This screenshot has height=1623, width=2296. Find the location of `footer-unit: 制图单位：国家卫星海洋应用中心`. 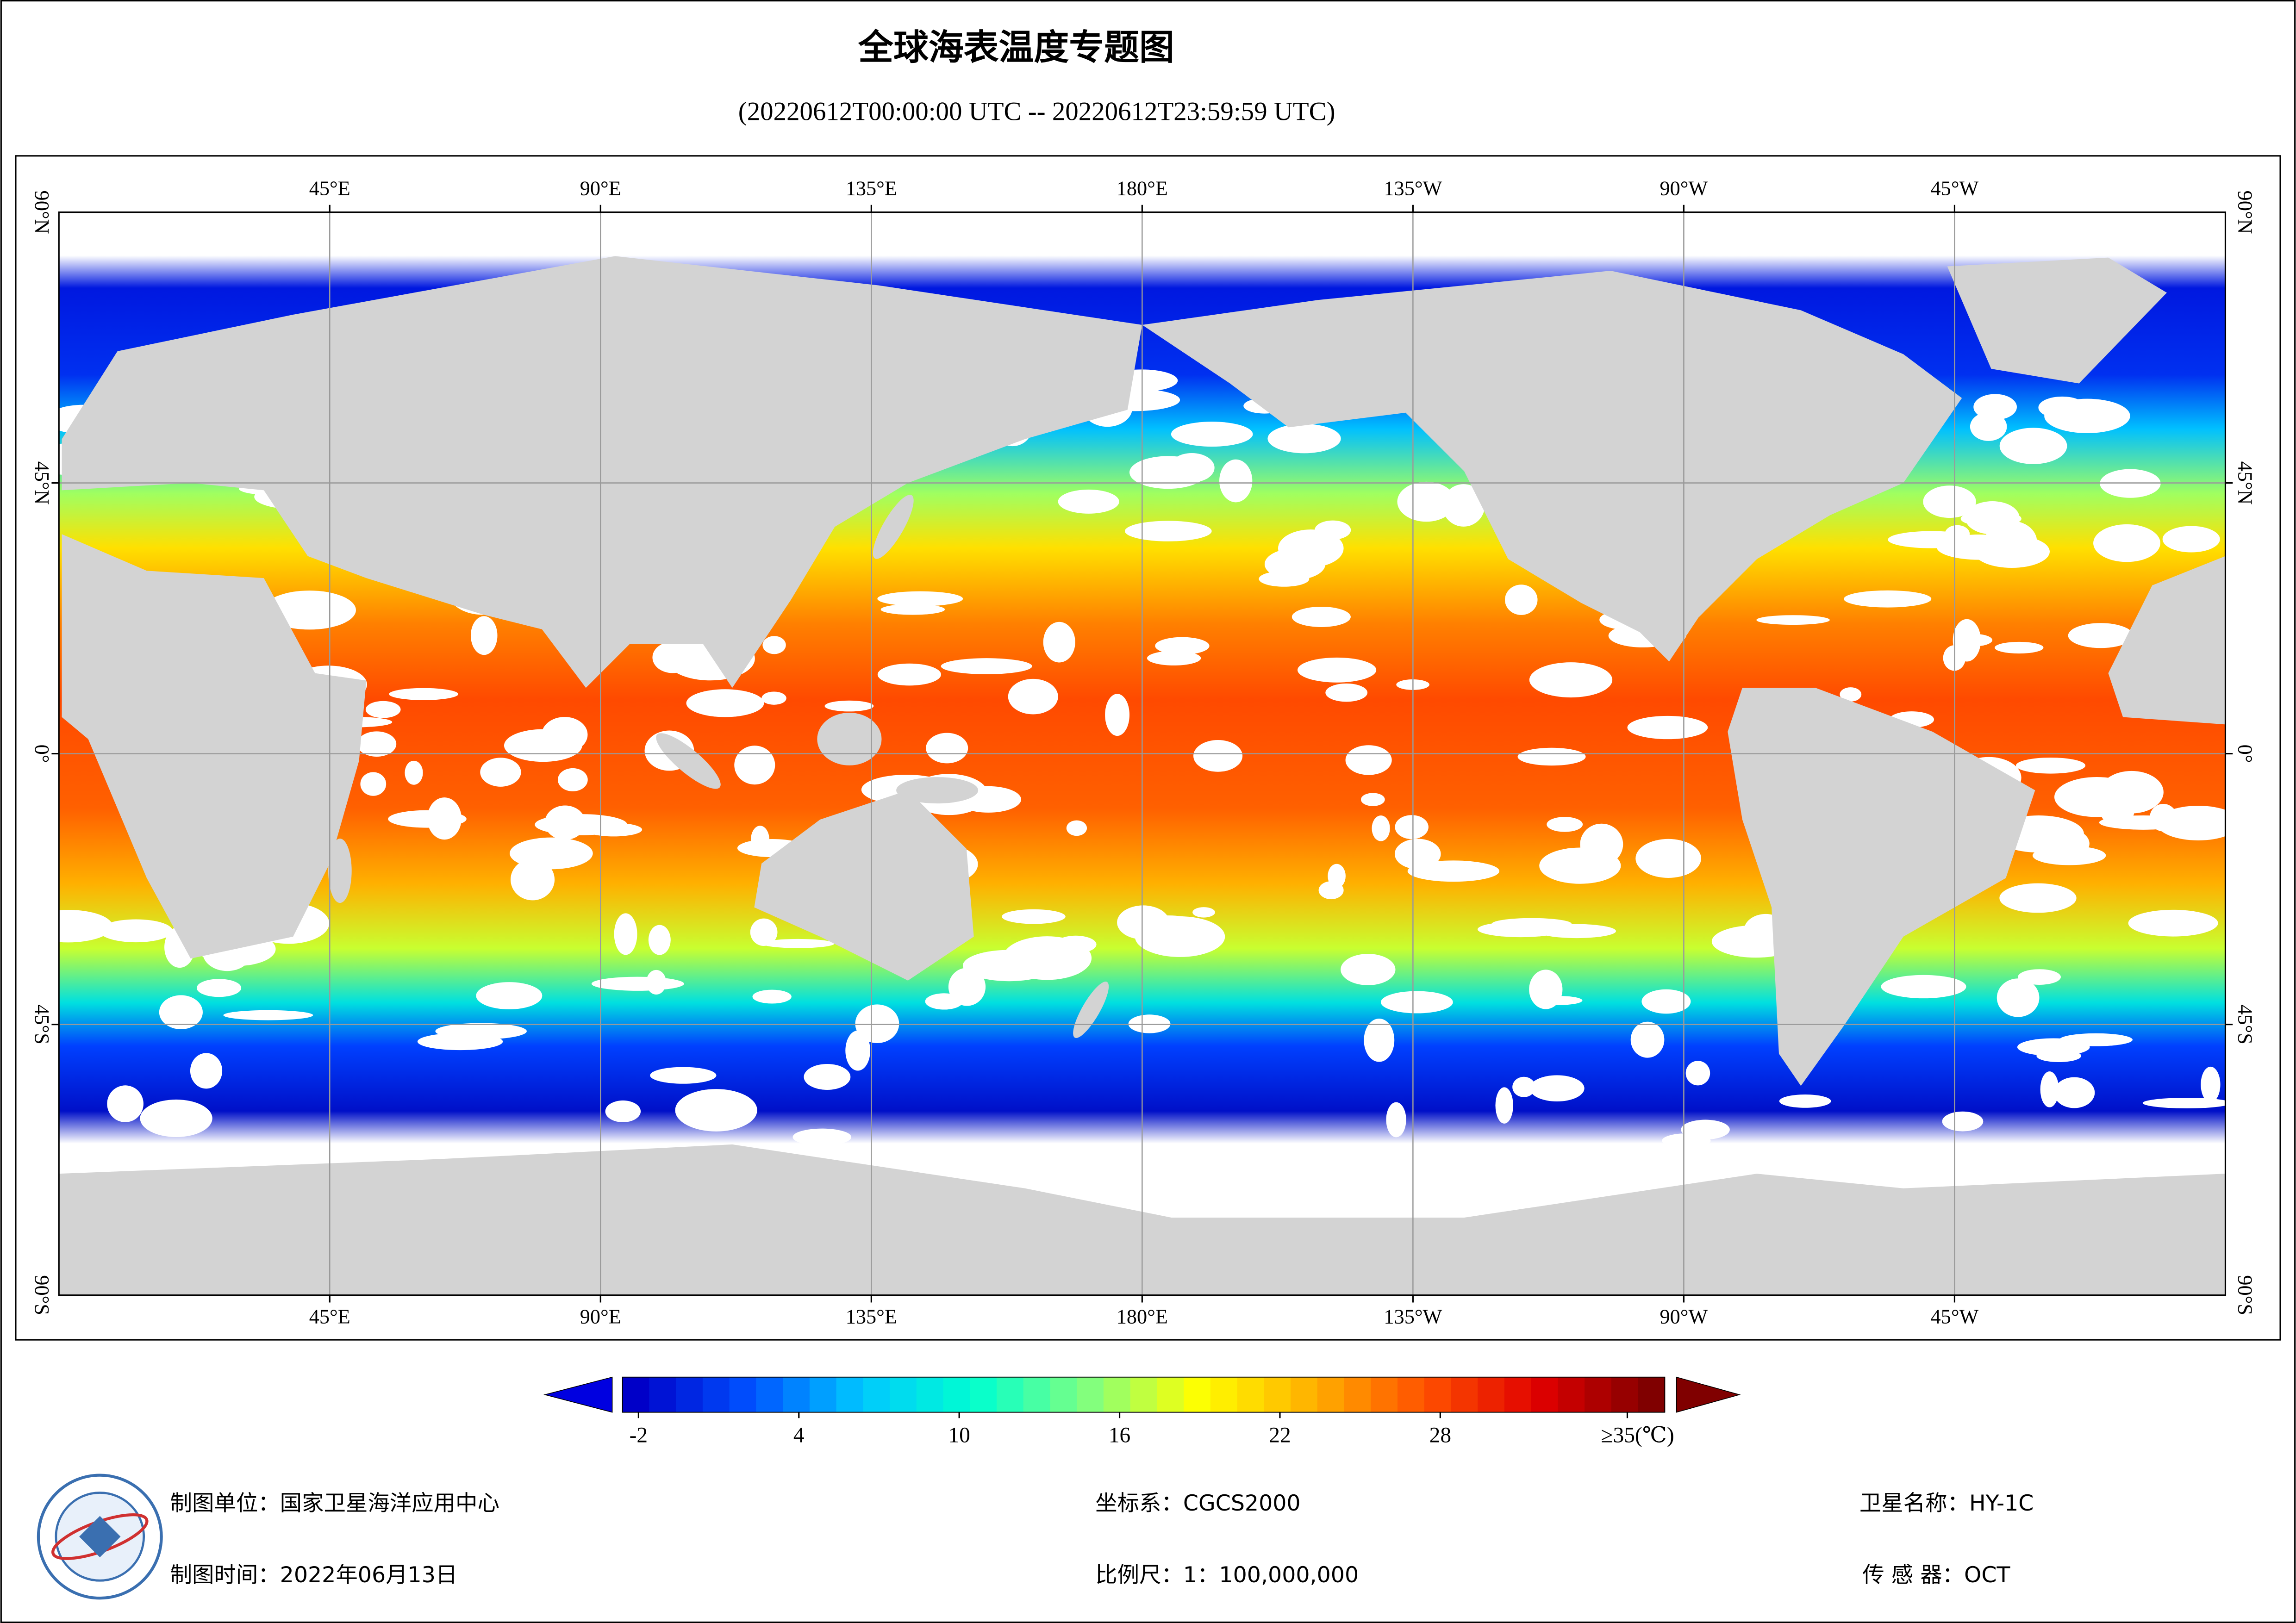

footer-unit: 制图单位：国家卫星海洋应用中心 is located at coordinates (334, 1503).